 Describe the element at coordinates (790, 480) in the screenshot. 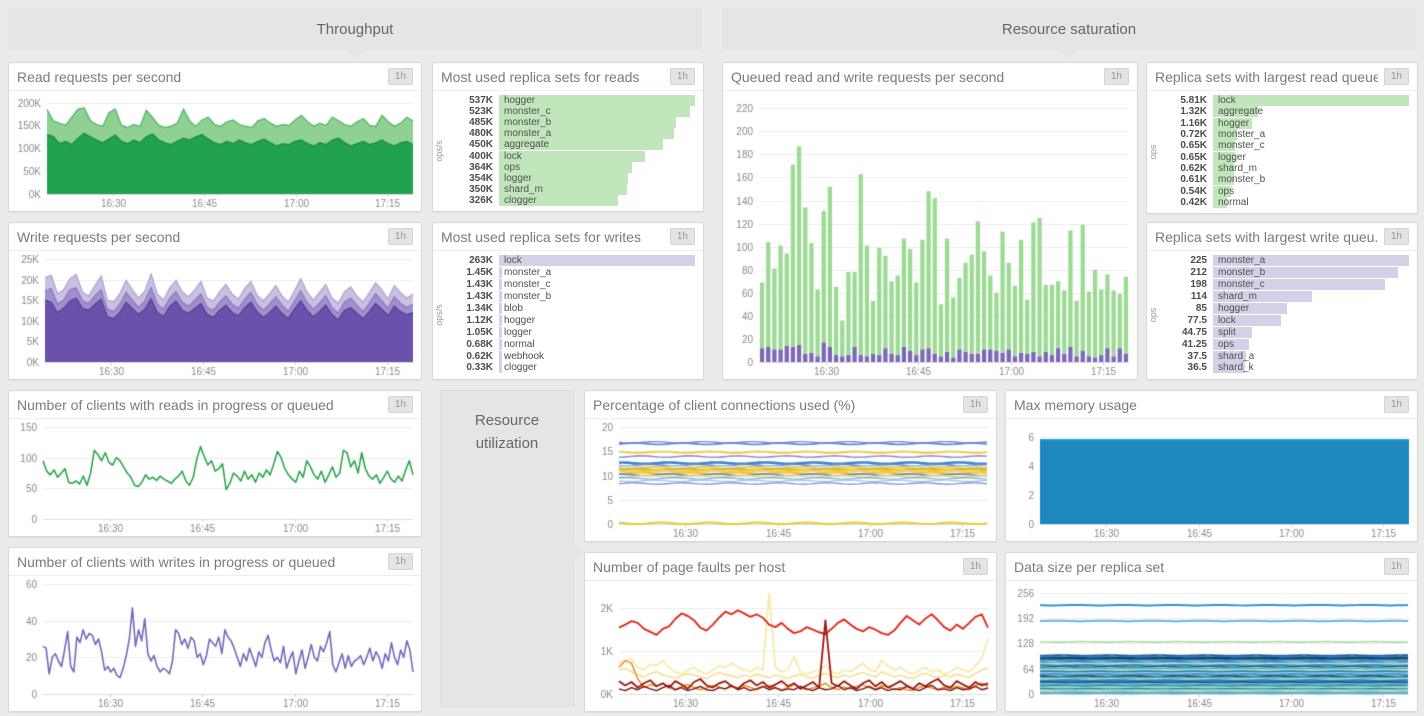

I see `client-connections-chart` at that location.